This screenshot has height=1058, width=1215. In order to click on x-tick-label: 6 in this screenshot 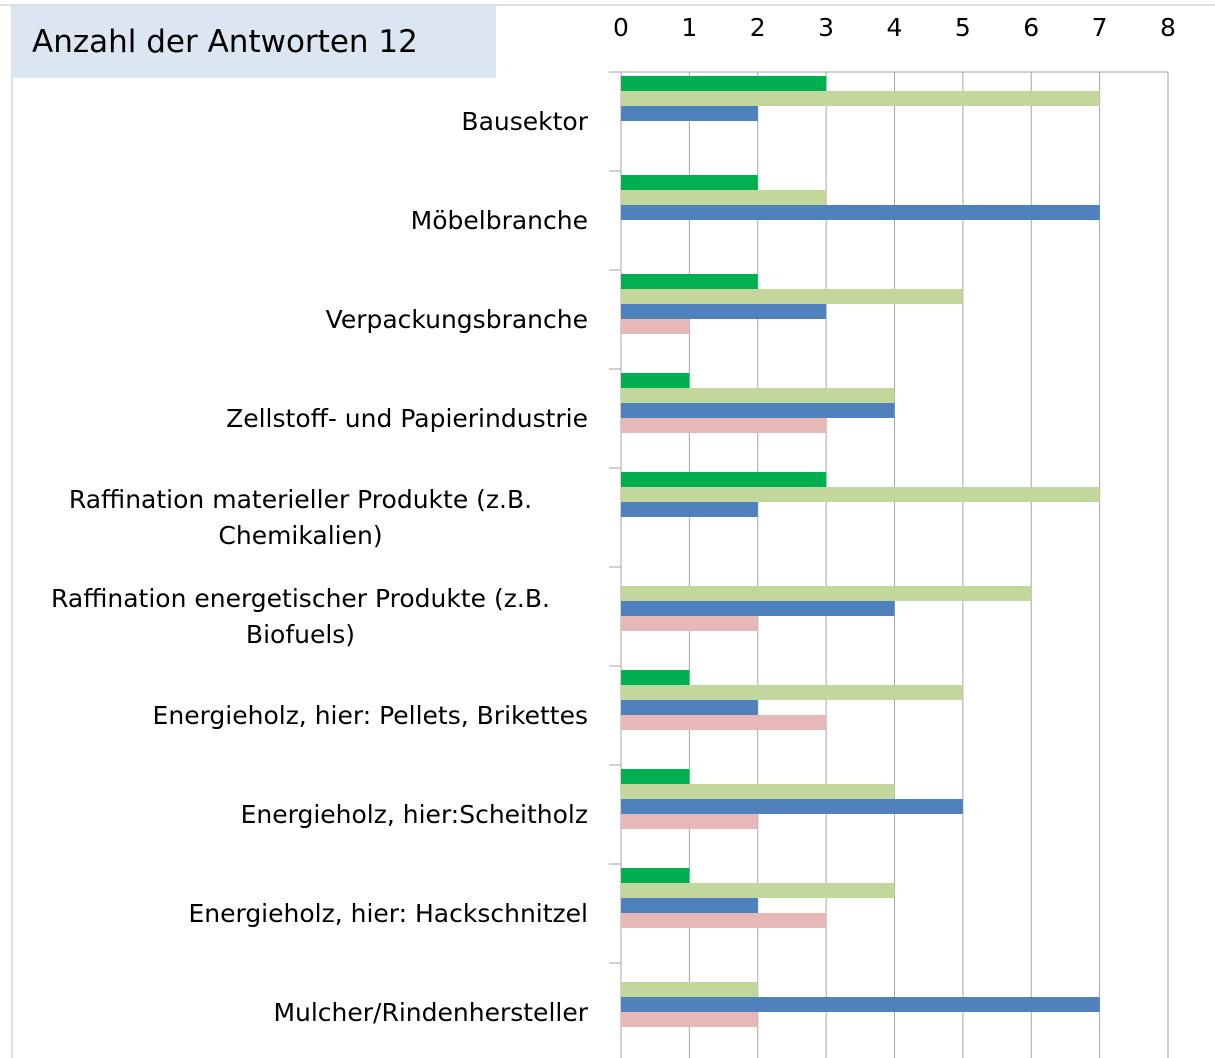, I will do `click(1031, 27)`.